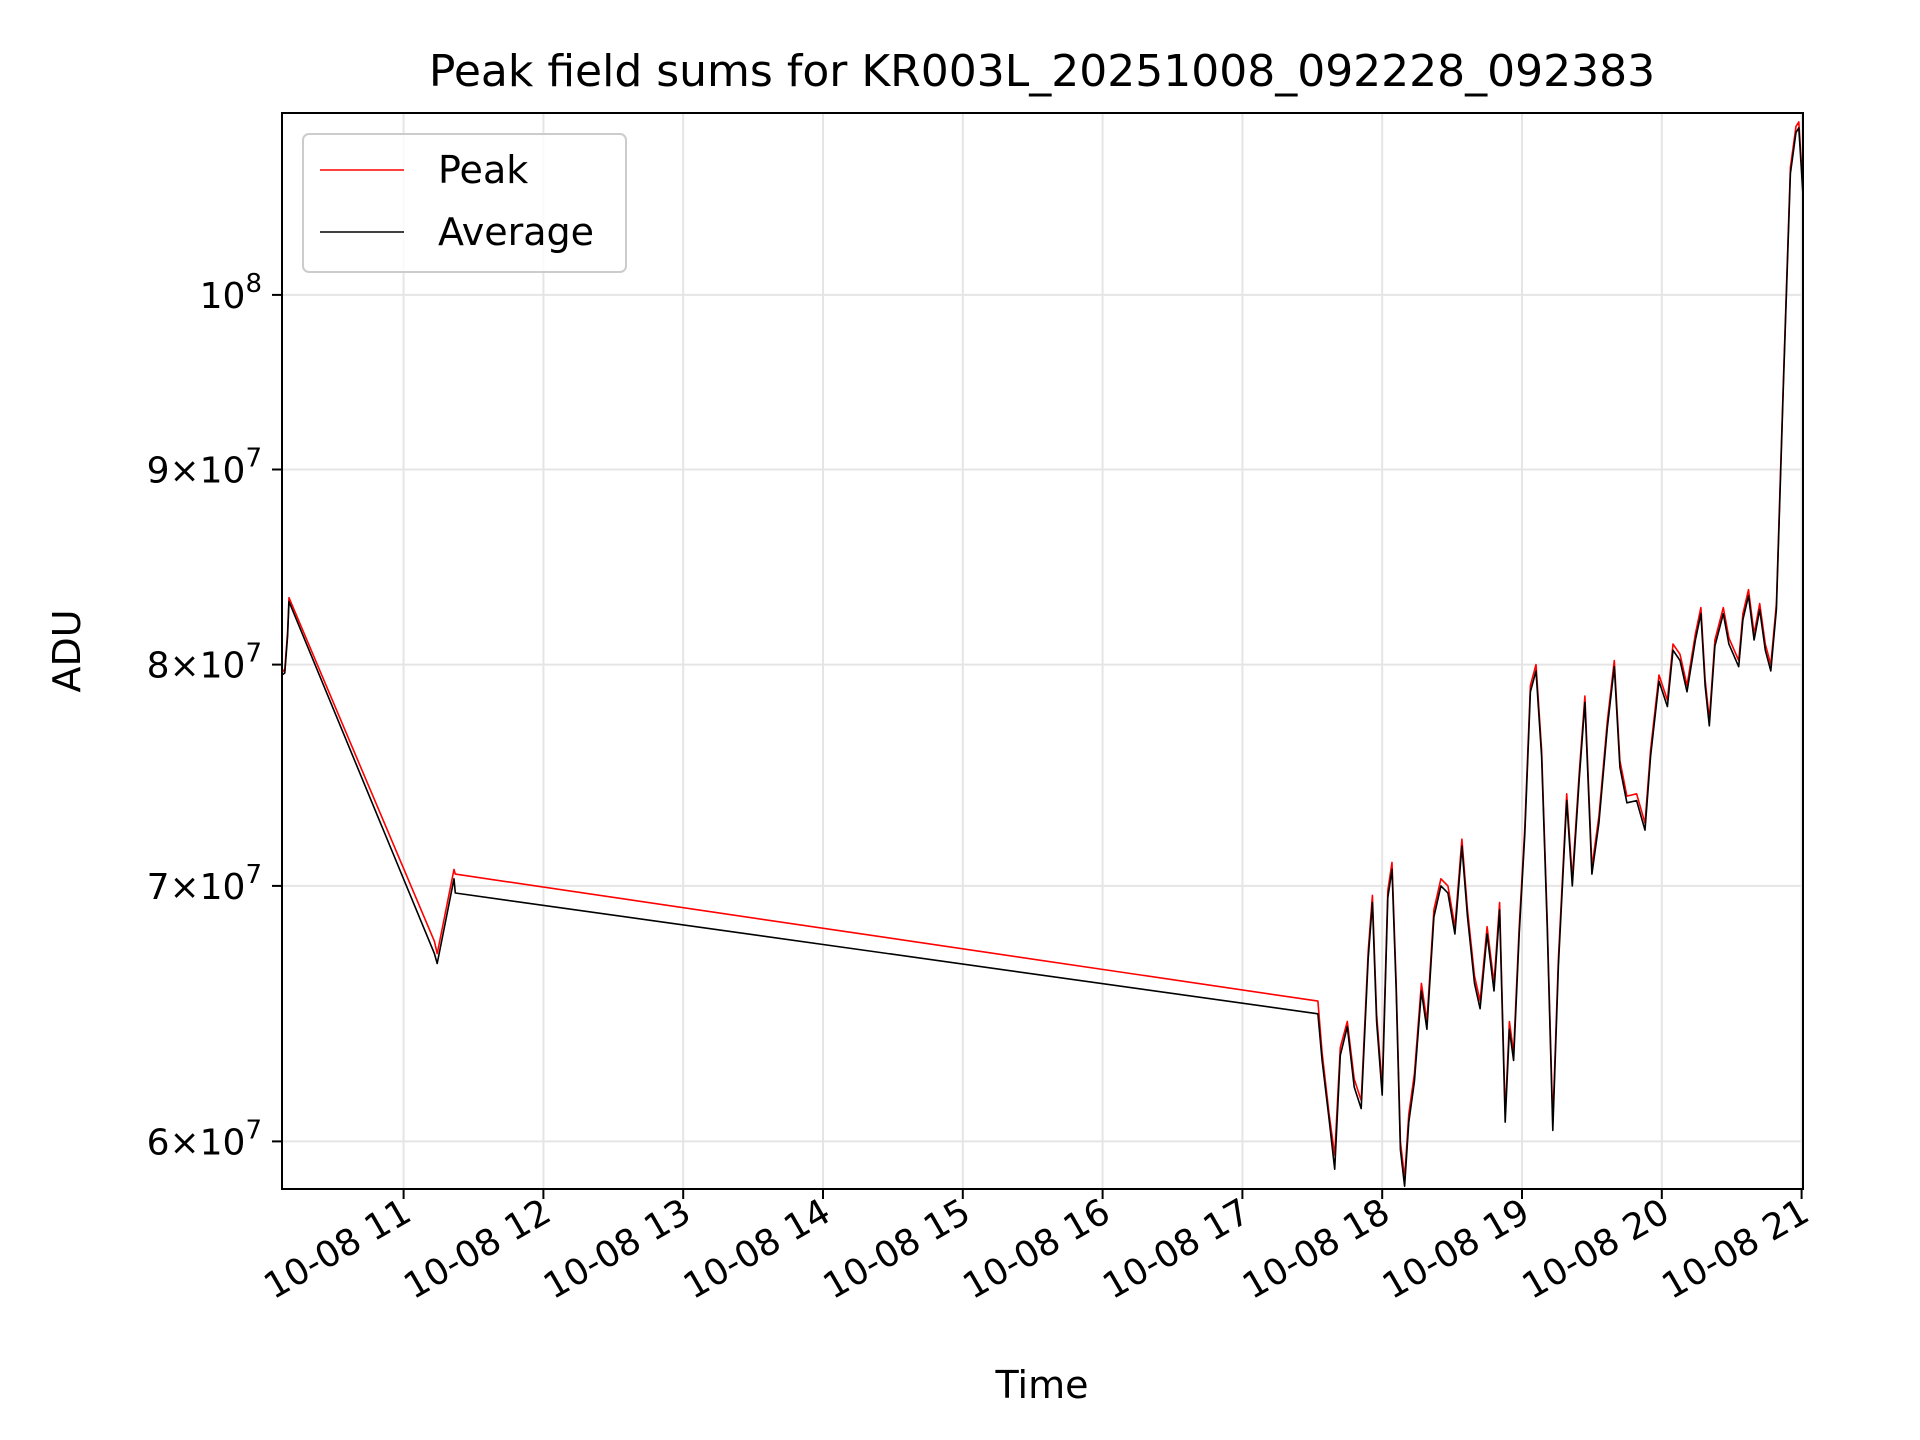 The height and width of the screenshot is (1440, 1920). Describe the element at coordinates (173, 471) in the screenshot. I see `y-tick-mantissa: 9×` at that location.